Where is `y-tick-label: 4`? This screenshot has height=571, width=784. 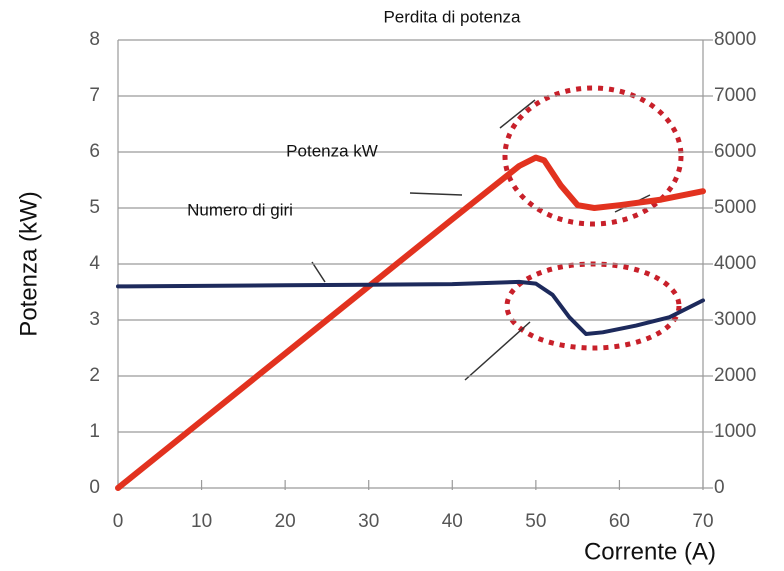
y-tick-label: 4 is located at coordinates (94, 263).